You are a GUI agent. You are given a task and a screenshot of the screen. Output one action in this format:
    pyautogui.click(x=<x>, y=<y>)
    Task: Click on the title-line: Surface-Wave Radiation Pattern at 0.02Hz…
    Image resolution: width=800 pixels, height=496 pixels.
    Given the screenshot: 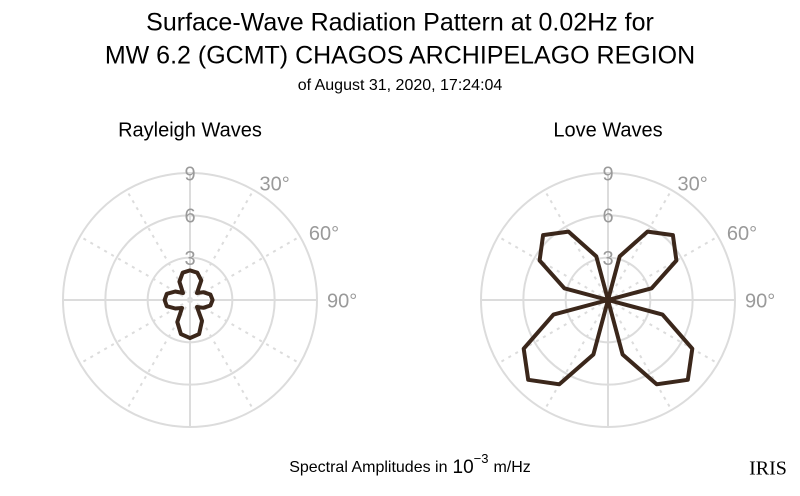 What is the action you would take?
    pyautogui.click(x=400, y=23)
    